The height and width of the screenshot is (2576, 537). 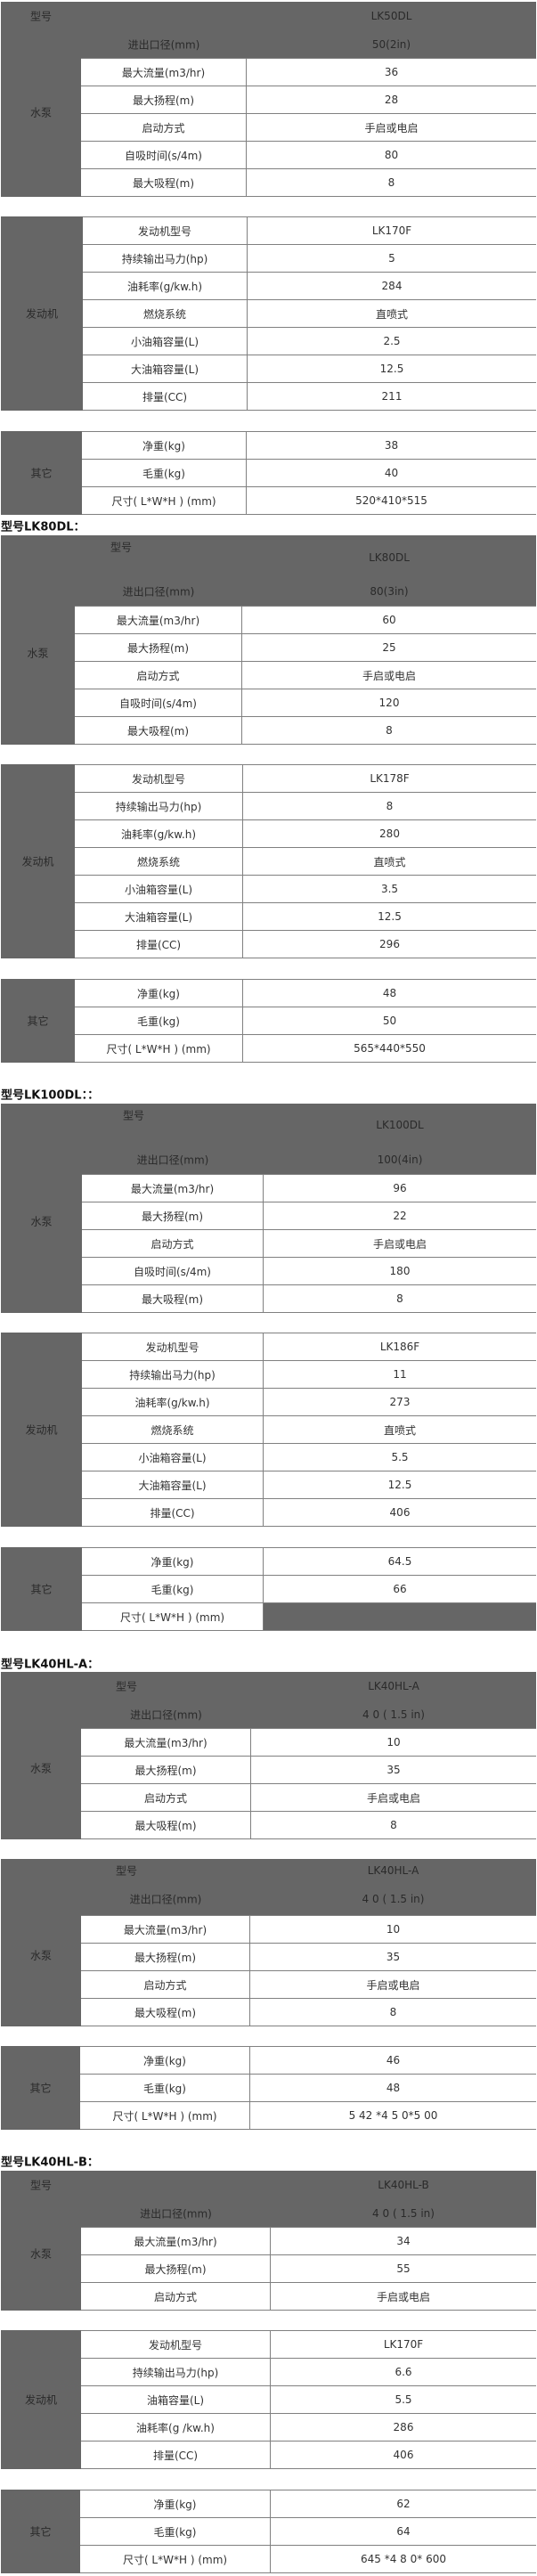 What do you see at coordinates (50, 2163) in the screenshot?
I see `section-heading: 型号LK40HL-B：` at bounding box center [50, 2163].